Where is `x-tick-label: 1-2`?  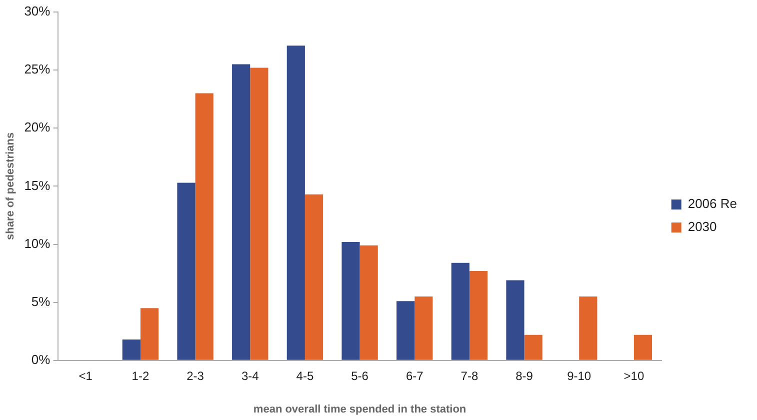
x-tick-label: 1-2 is located at coordinates (141, 375).